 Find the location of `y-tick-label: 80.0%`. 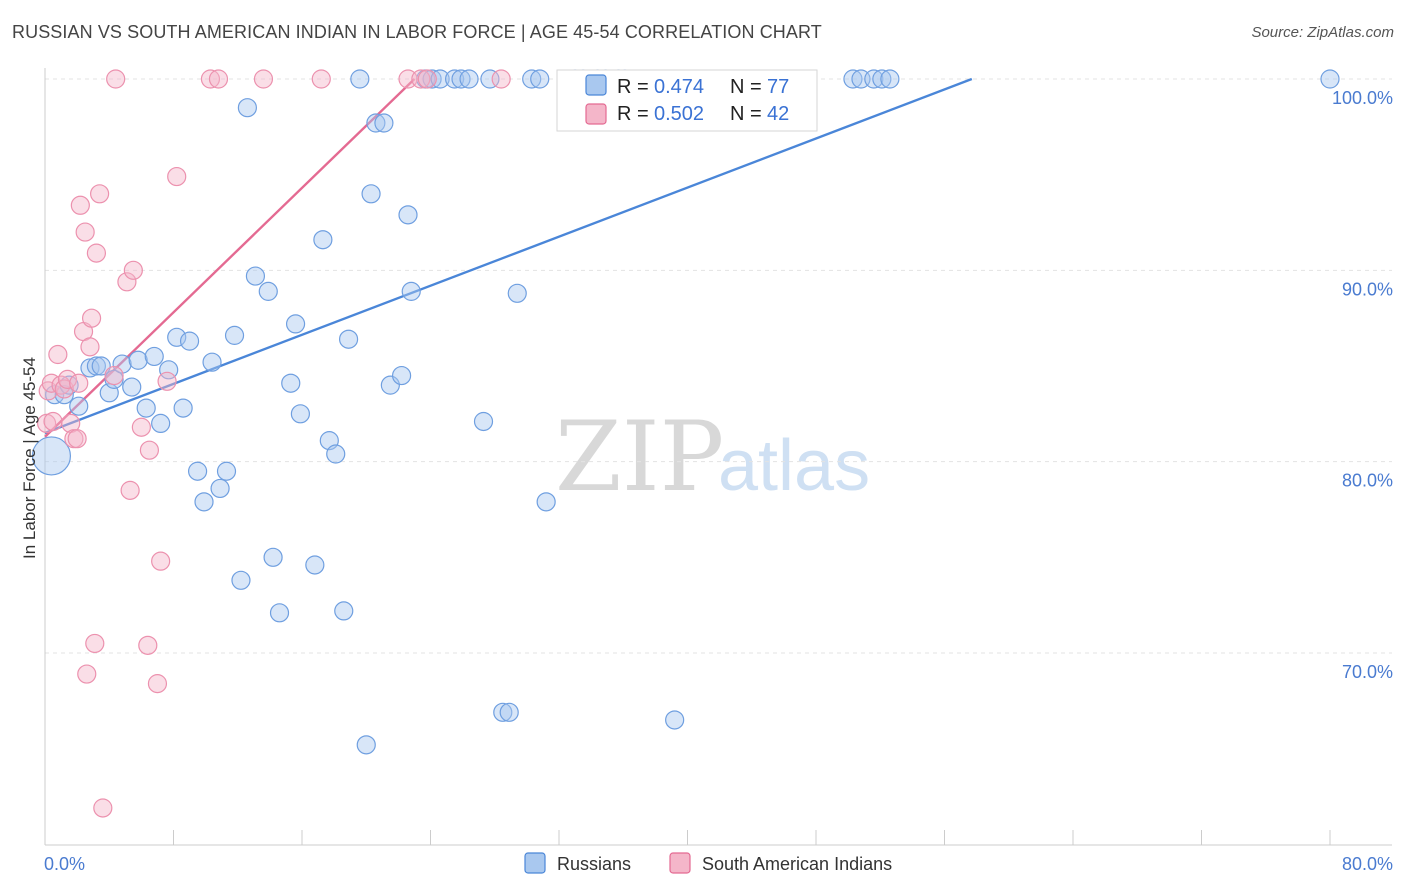

y-tick-label: 80.0% is located at coordinates (1367, 481).